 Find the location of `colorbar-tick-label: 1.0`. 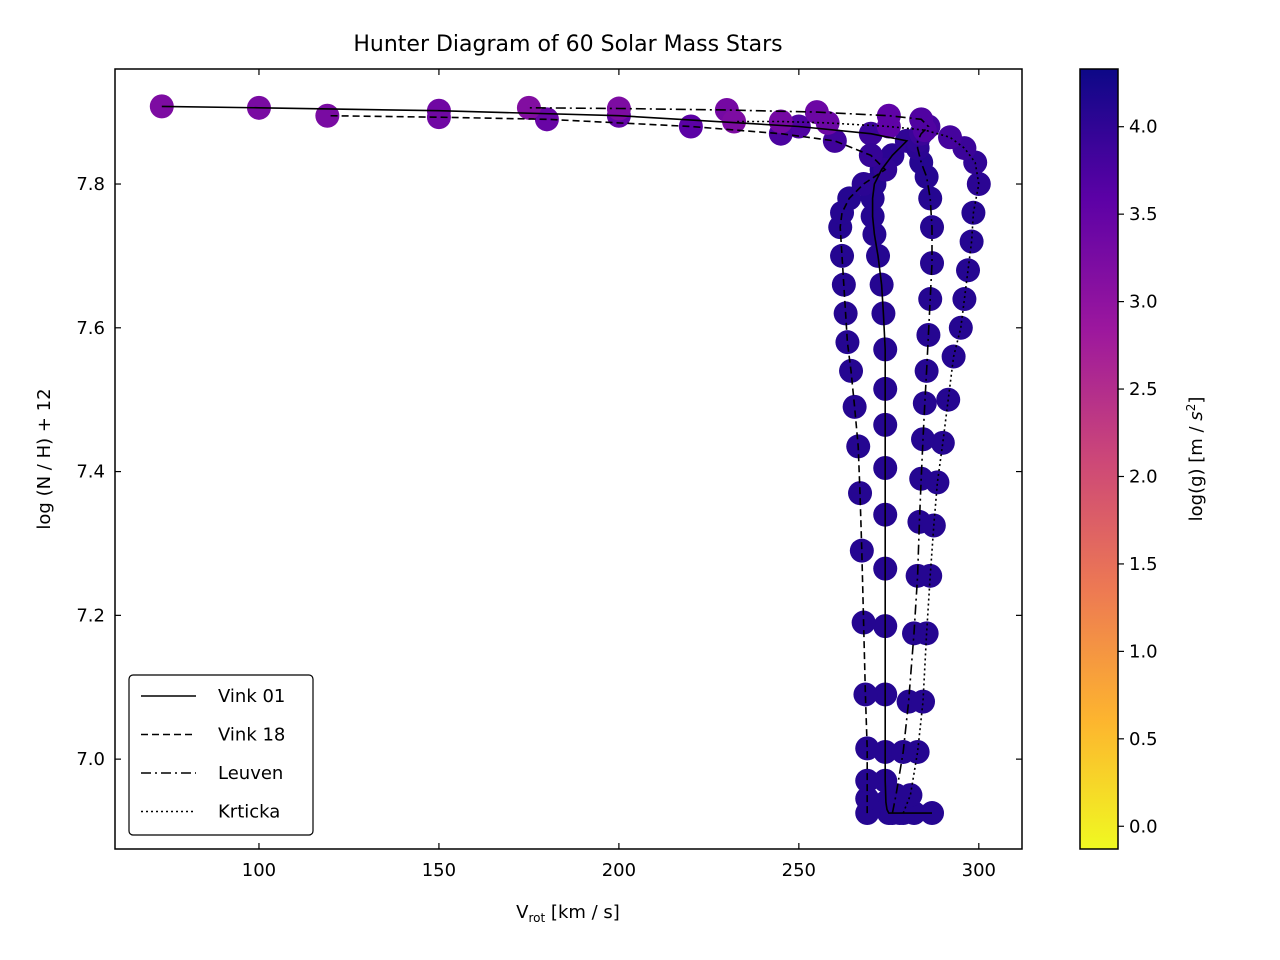

colorbar-tick-label: 1.0 is located at coordinates (1143, 651).